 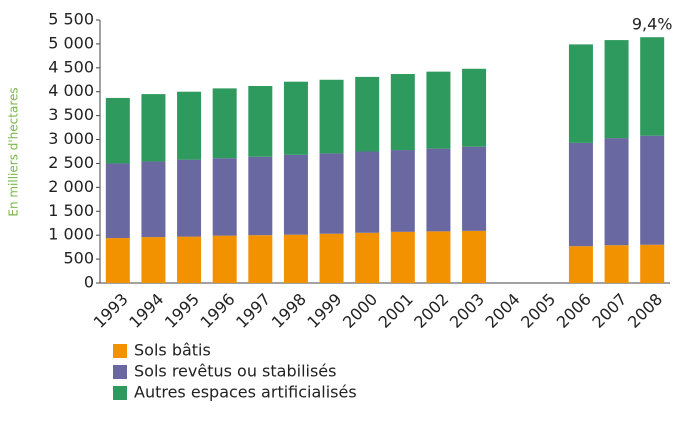 I want to click on x-tick-label: 1997, so click(x=253, y=311).